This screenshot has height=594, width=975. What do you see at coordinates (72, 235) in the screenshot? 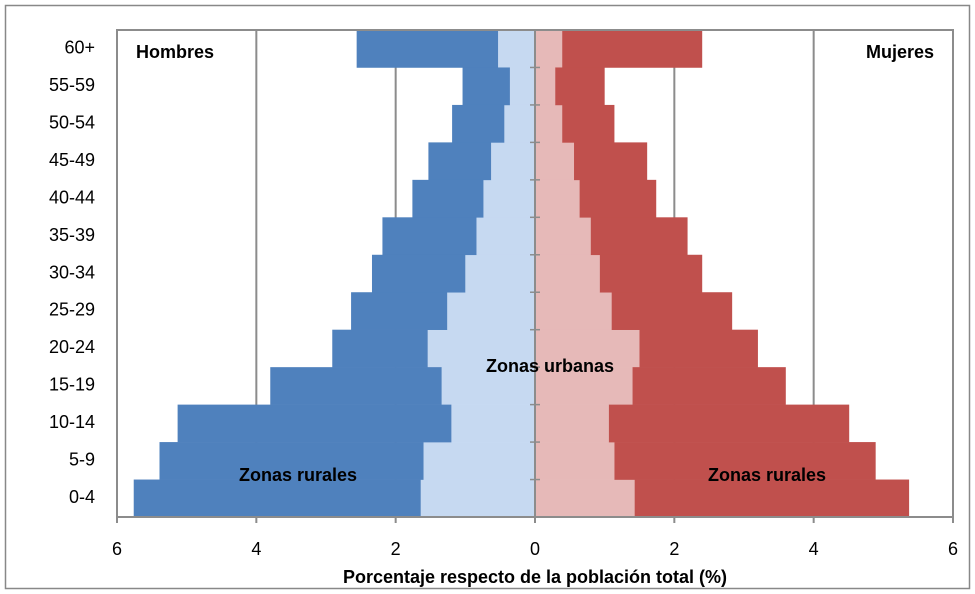
I see `y-tick-label: 35-39` at bounding box center [72, 235].